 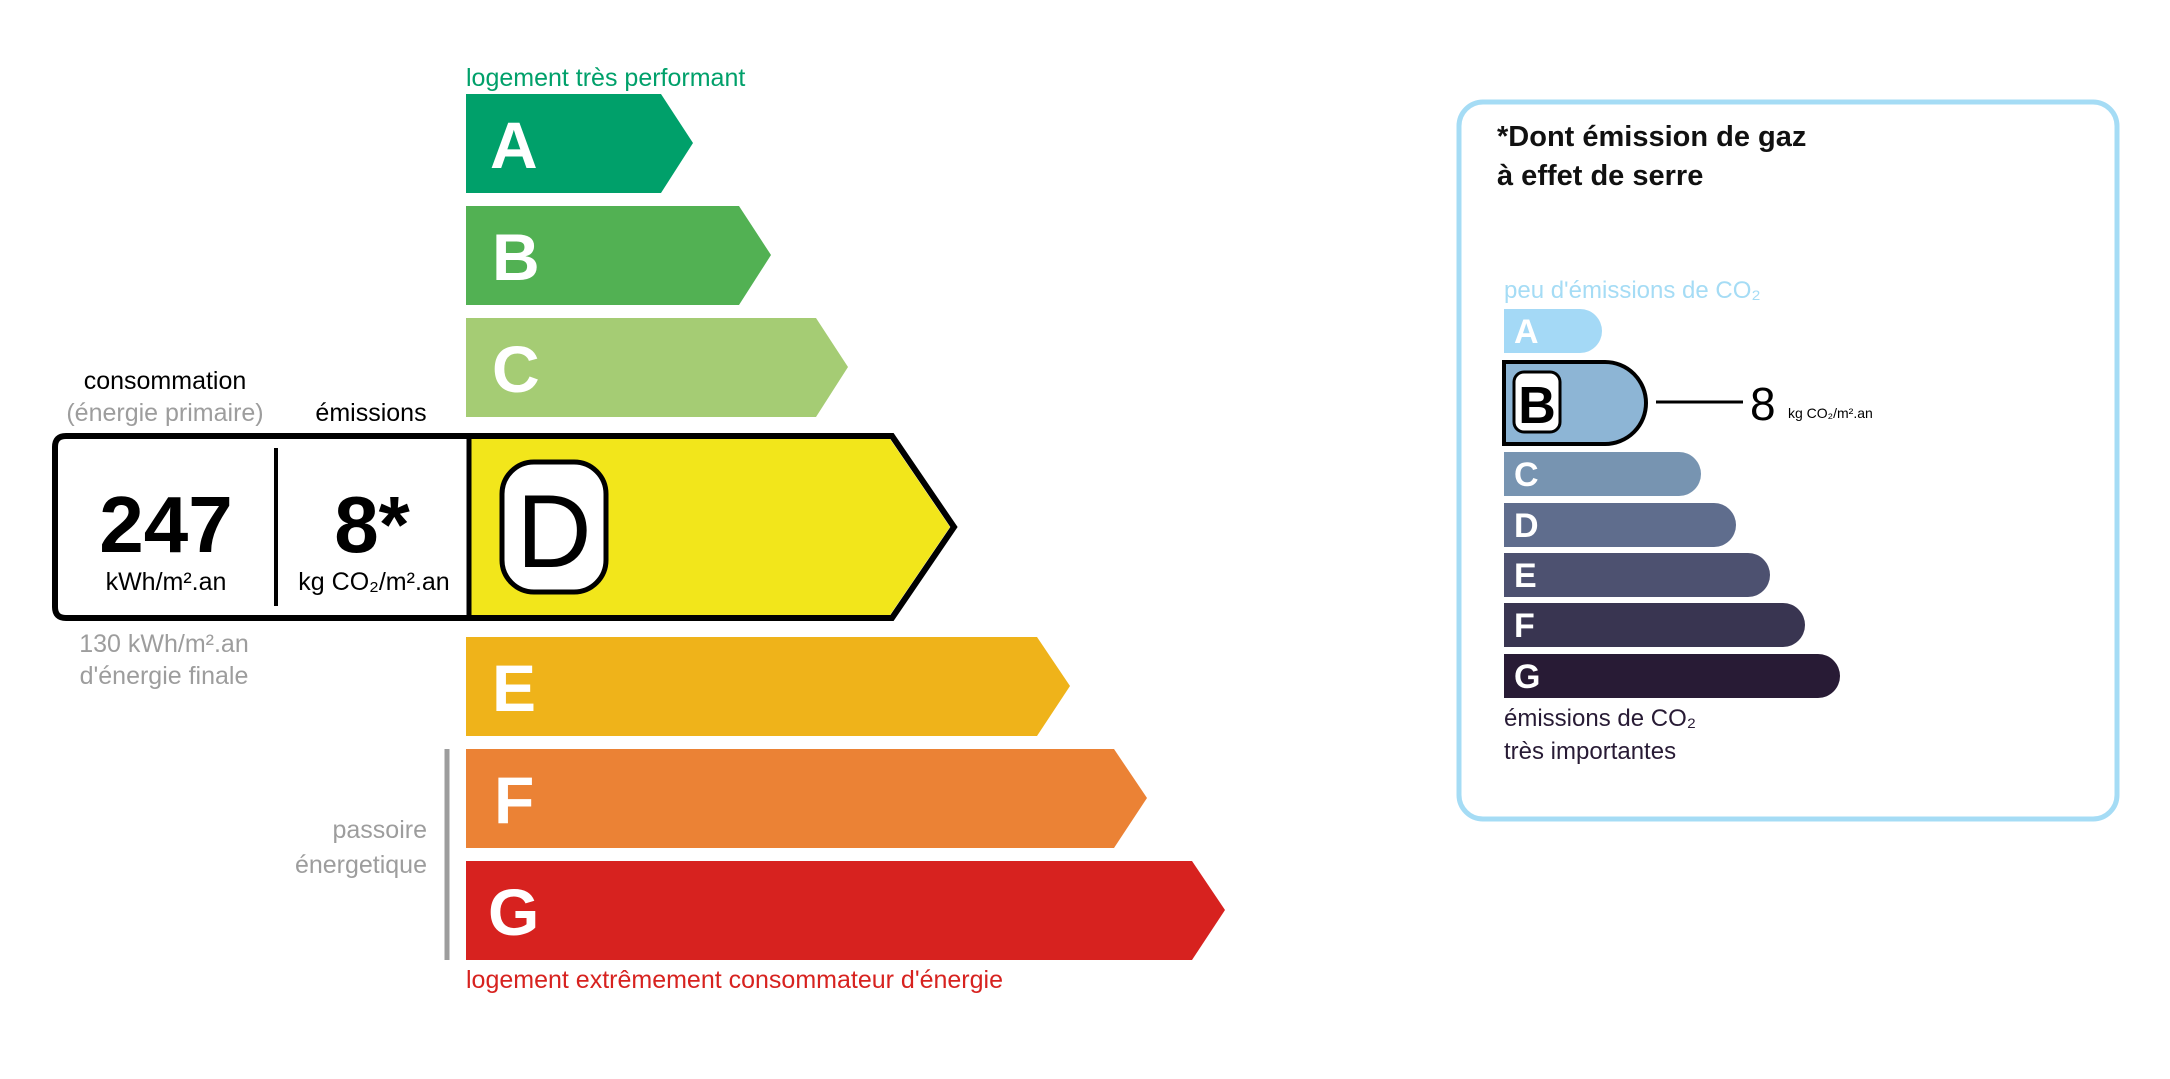 I want to click on top-caption: logement très performant, so click(x=605, y=78).